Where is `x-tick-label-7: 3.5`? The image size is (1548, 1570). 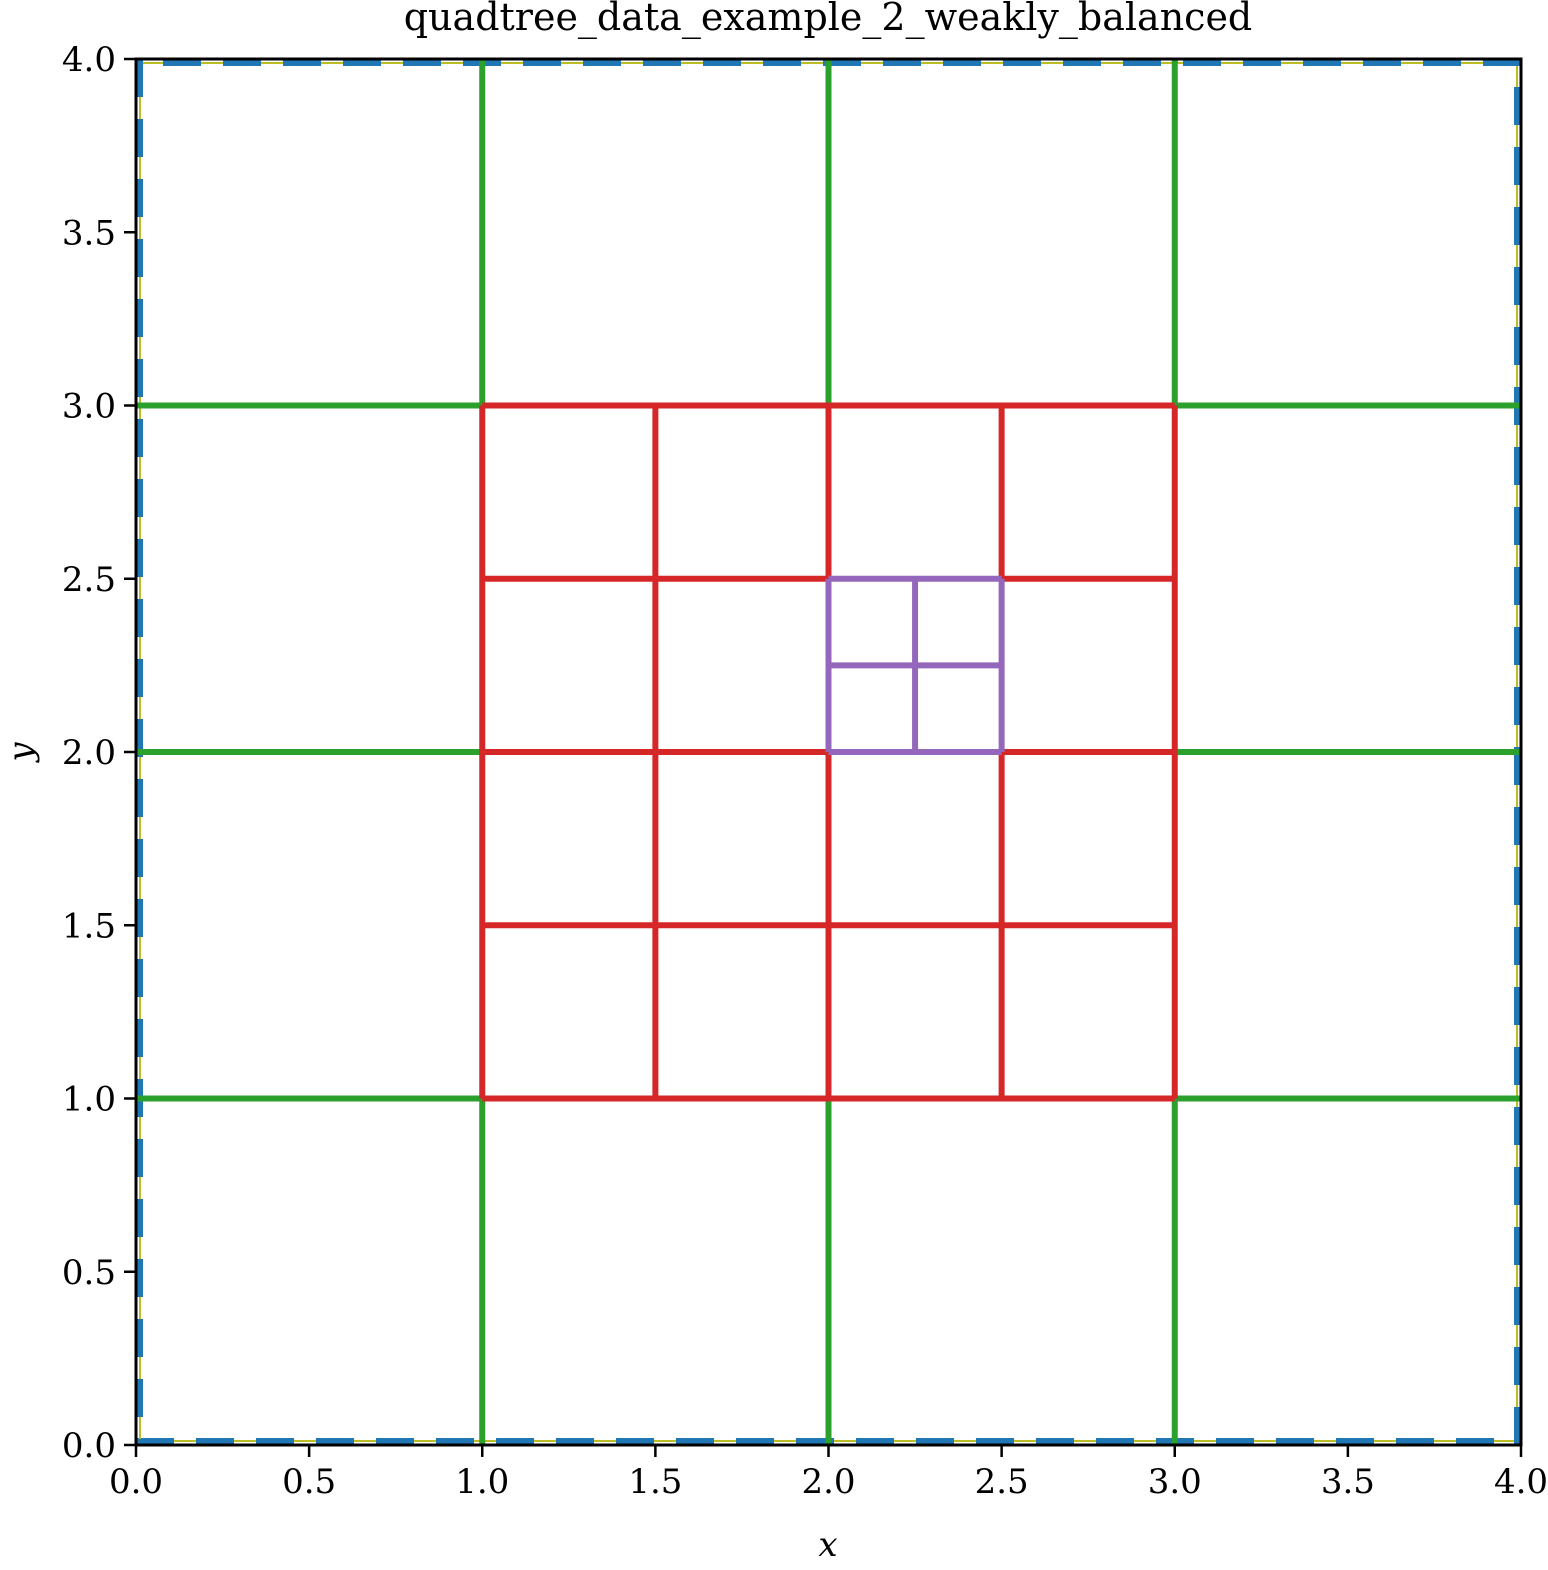 x-tick-label-7: 3.5 is located at coordinates (1348, 1482).